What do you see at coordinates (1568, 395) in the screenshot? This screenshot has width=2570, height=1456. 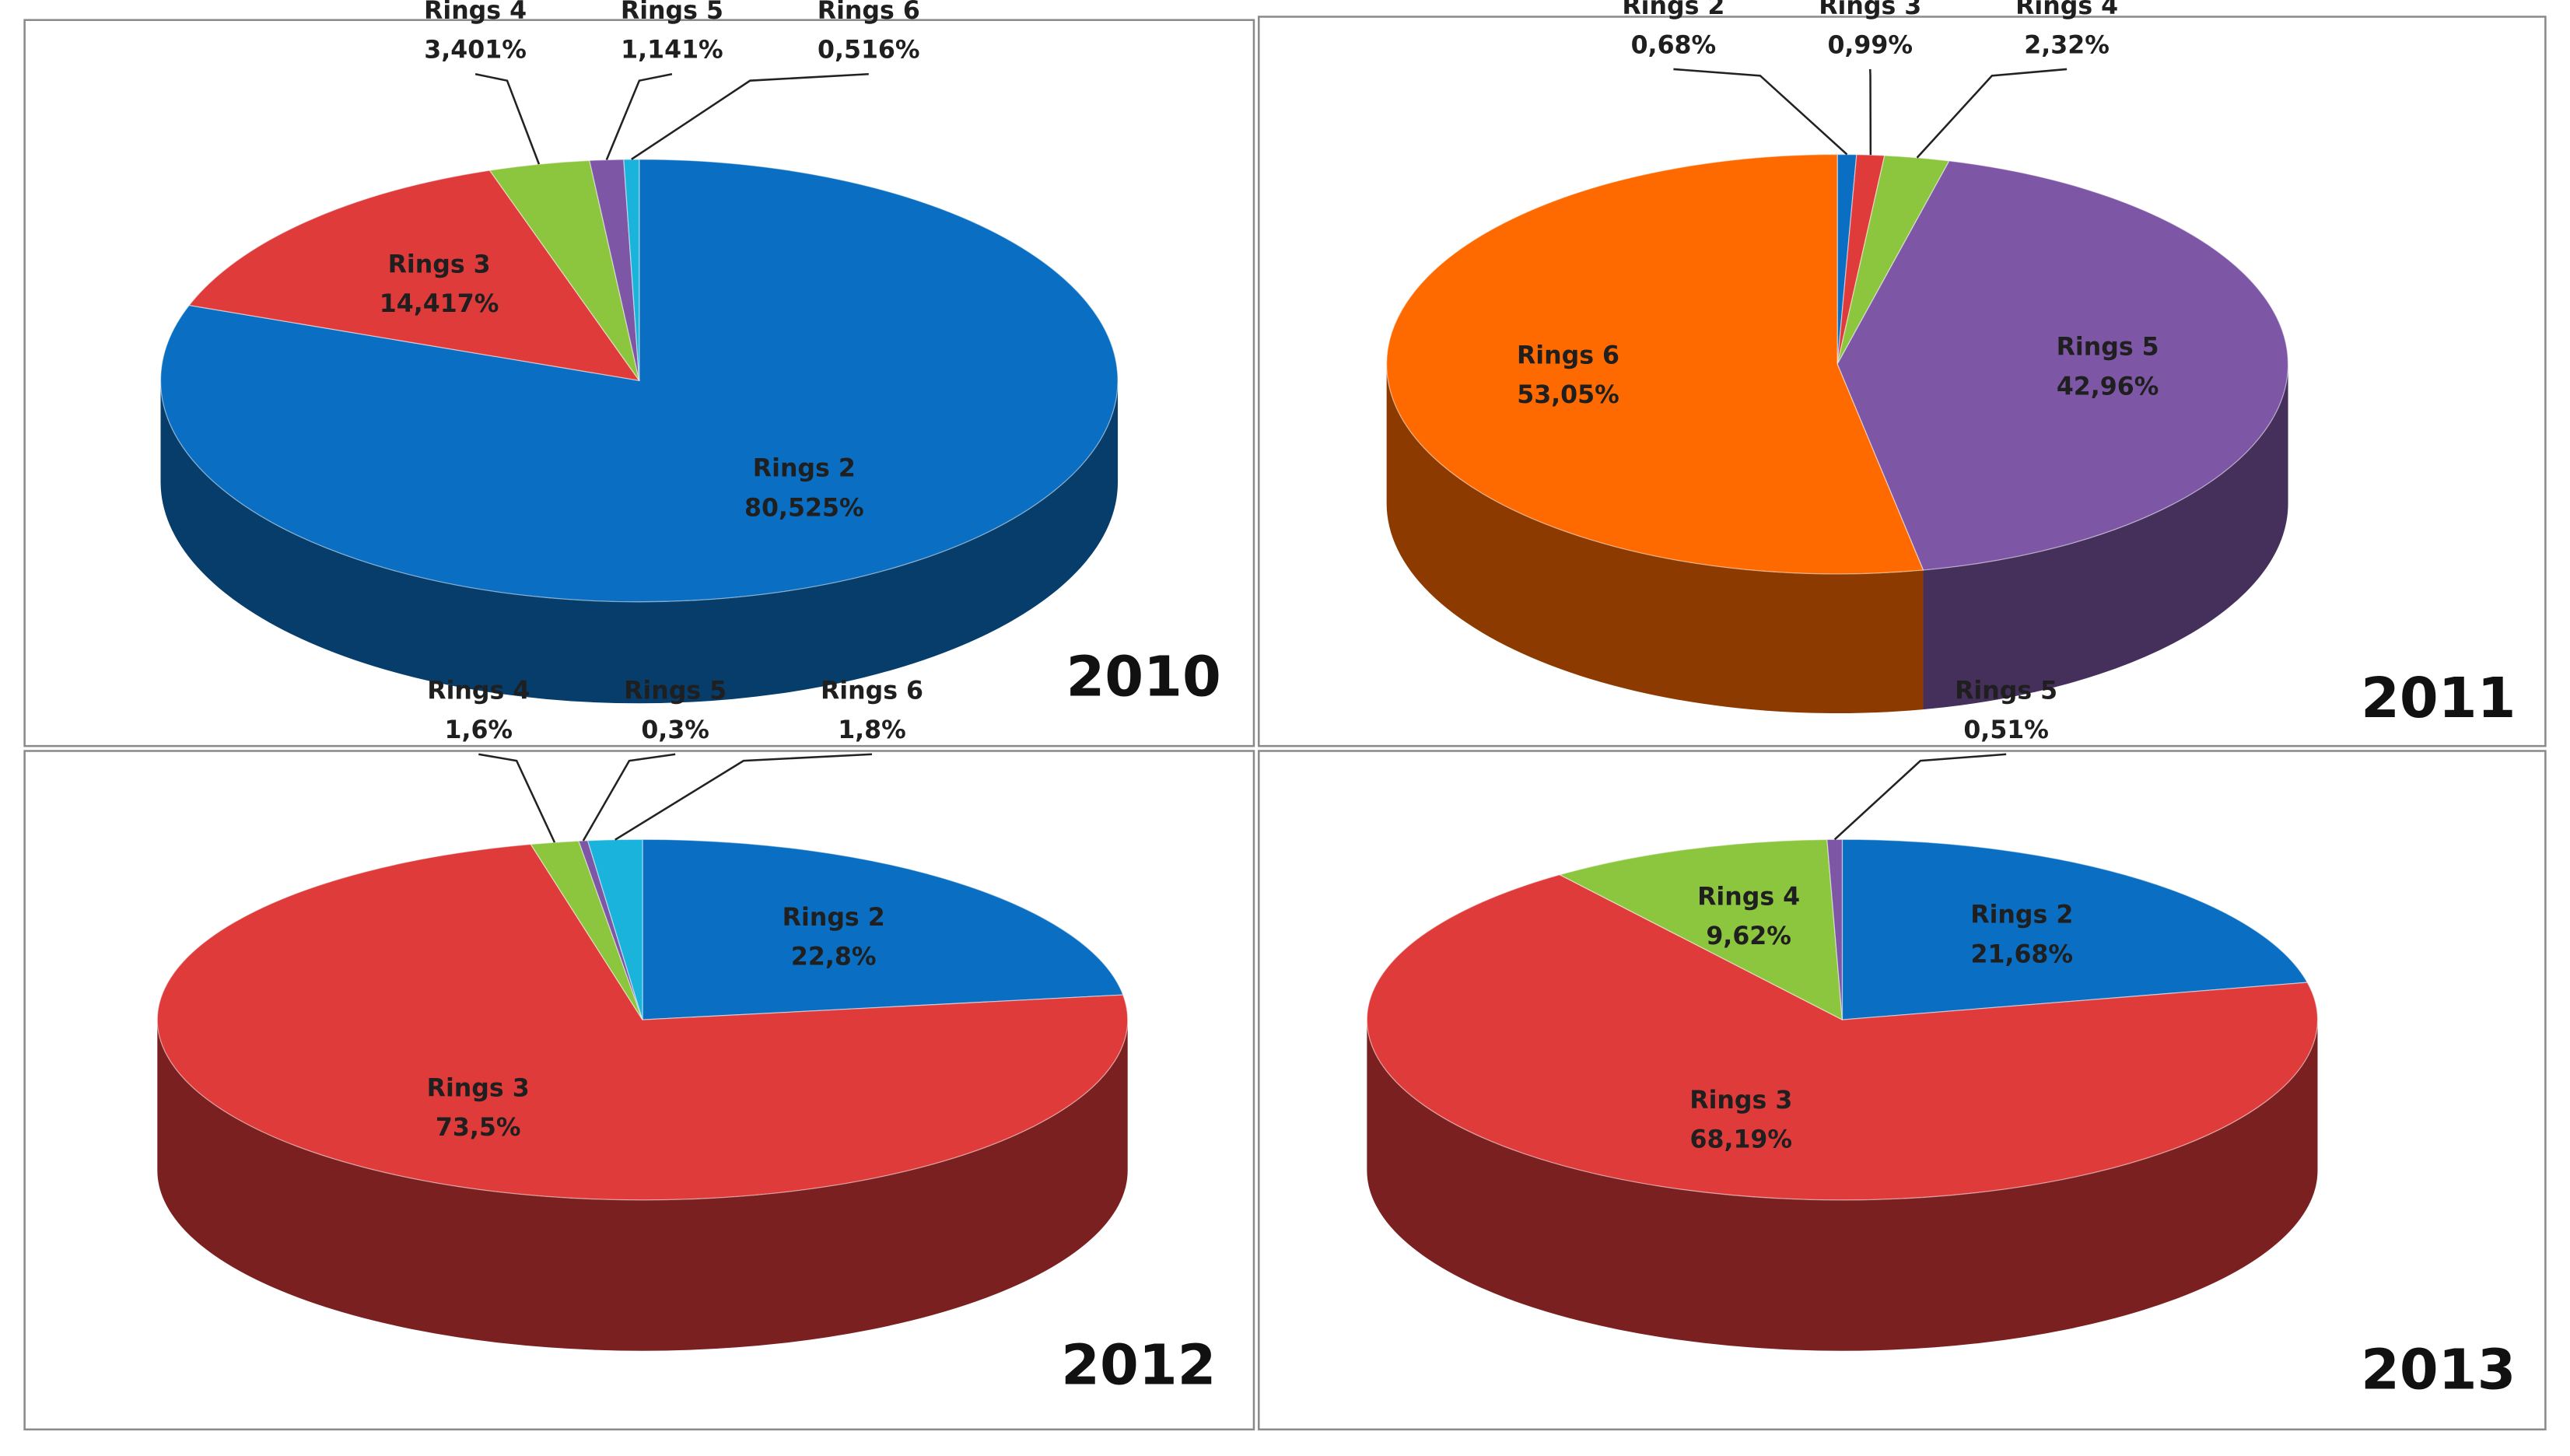 I see `slice-value-label: 53,05%` at bounding box center [1568, 395].